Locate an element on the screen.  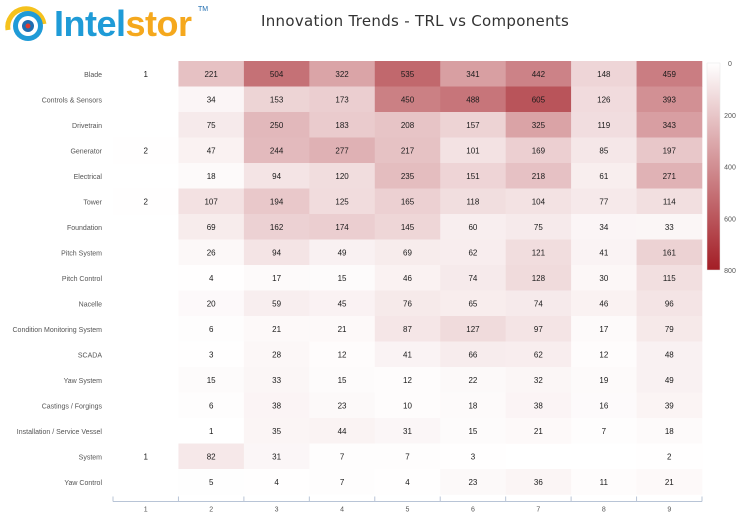
cell-value-label: 74 is located at coordinates (538, 303).